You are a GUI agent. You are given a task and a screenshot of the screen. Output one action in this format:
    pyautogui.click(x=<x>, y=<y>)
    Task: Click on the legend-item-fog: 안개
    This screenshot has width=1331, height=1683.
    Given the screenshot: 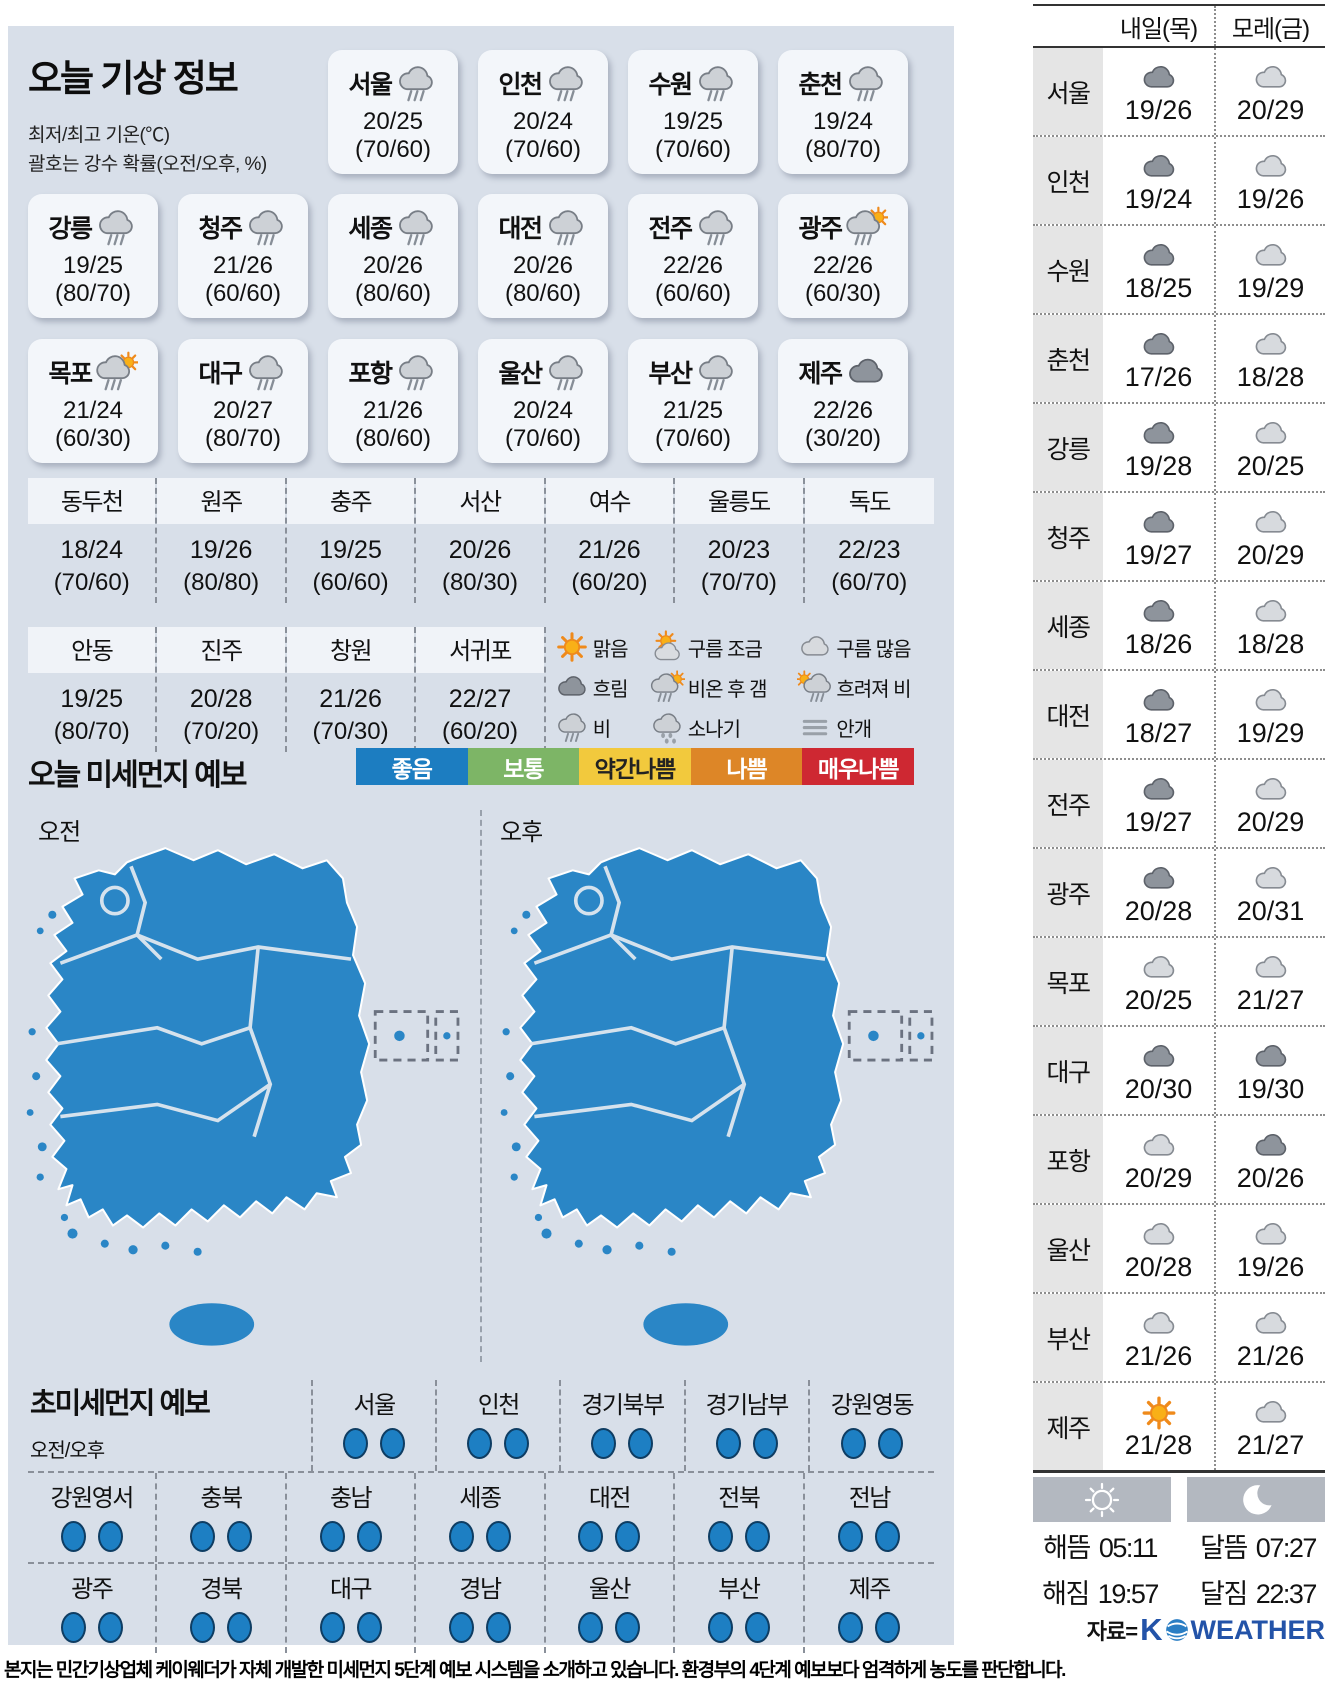 What is the action you would take?
    pyautogui.click(x=865, y=727)
    